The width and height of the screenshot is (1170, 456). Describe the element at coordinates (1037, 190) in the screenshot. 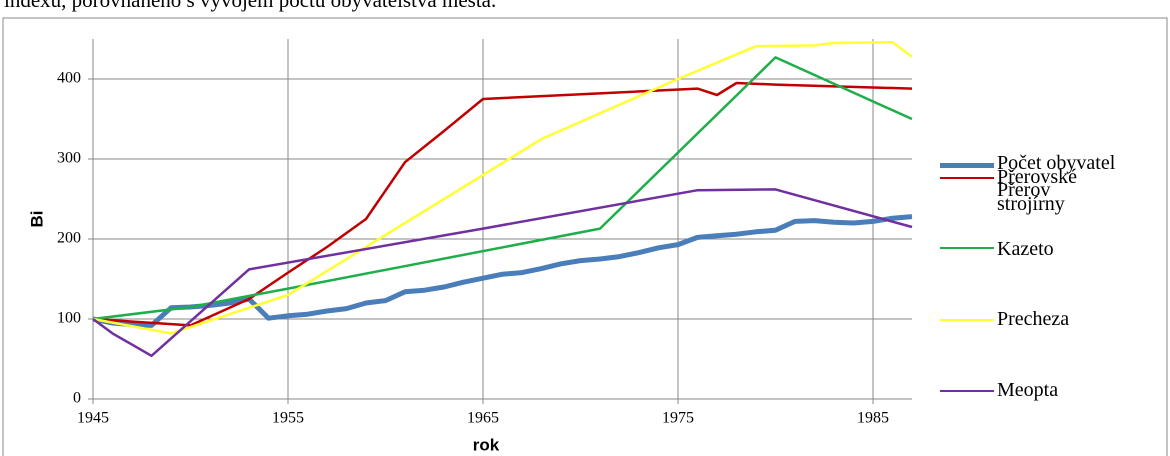

I see `legend-label: Přerovské strojírny` at that location.